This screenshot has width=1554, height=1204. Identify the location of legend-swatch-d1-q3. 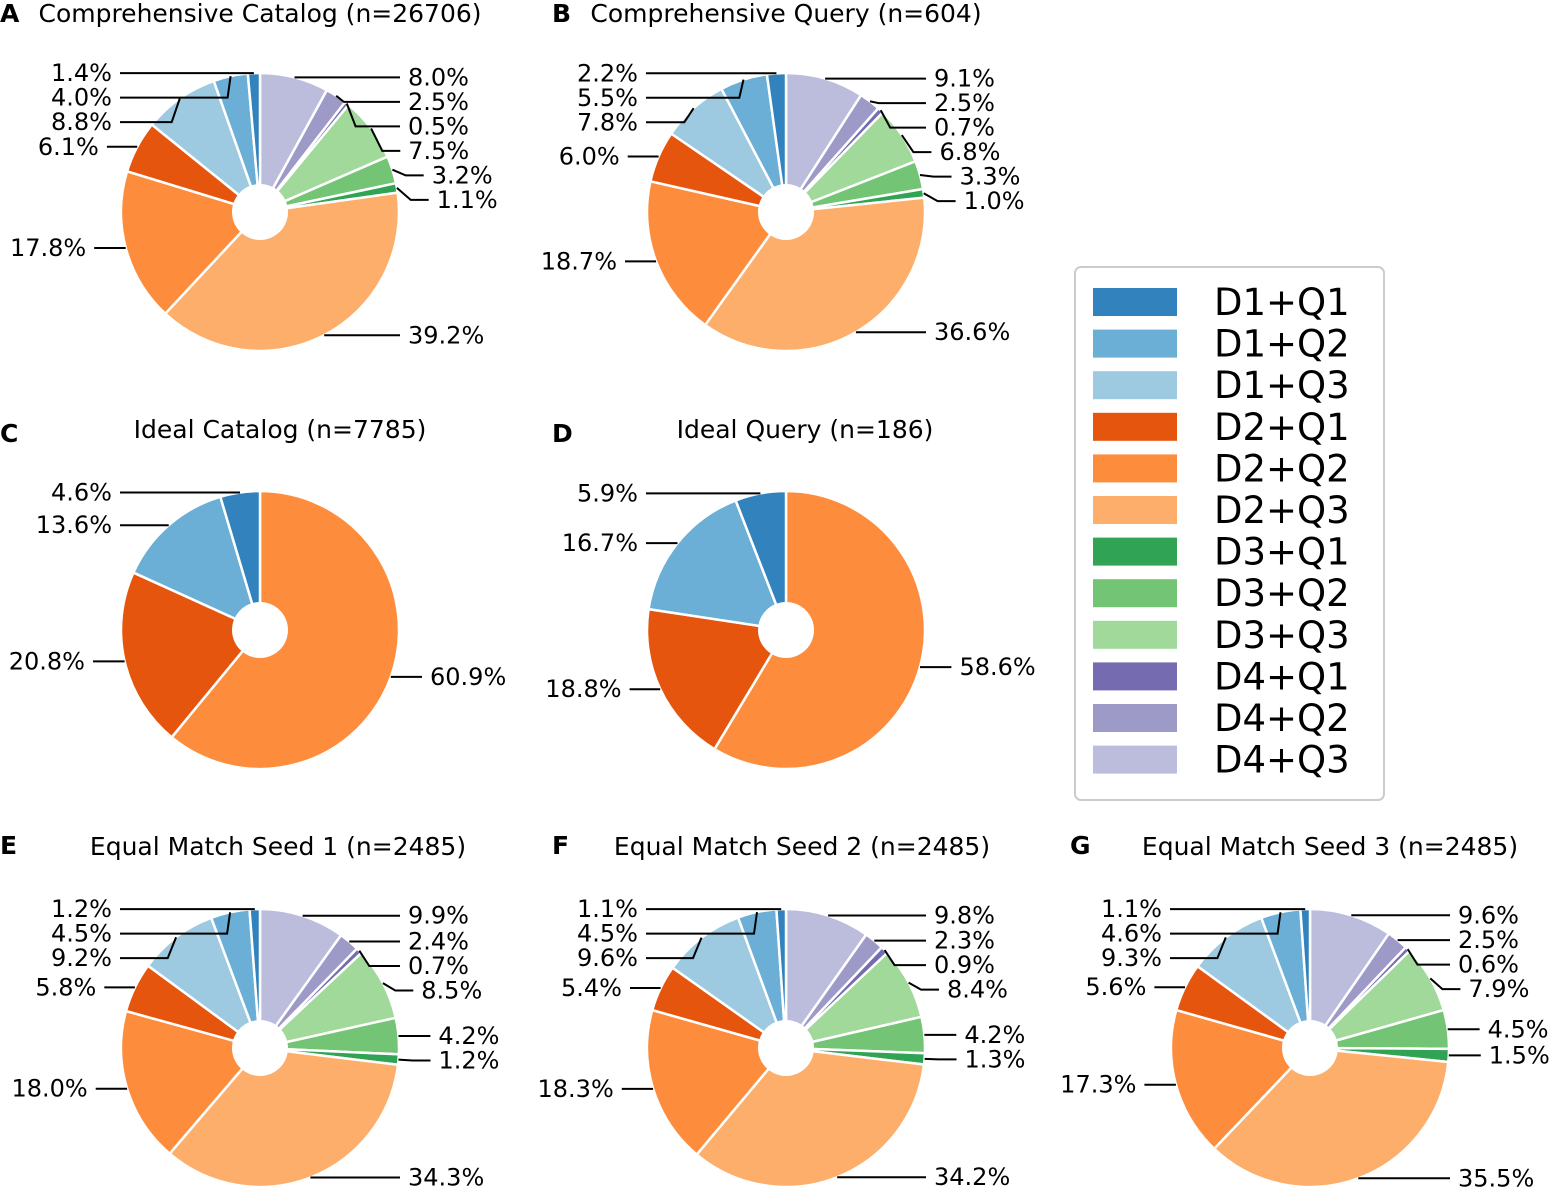
(1135, 385).